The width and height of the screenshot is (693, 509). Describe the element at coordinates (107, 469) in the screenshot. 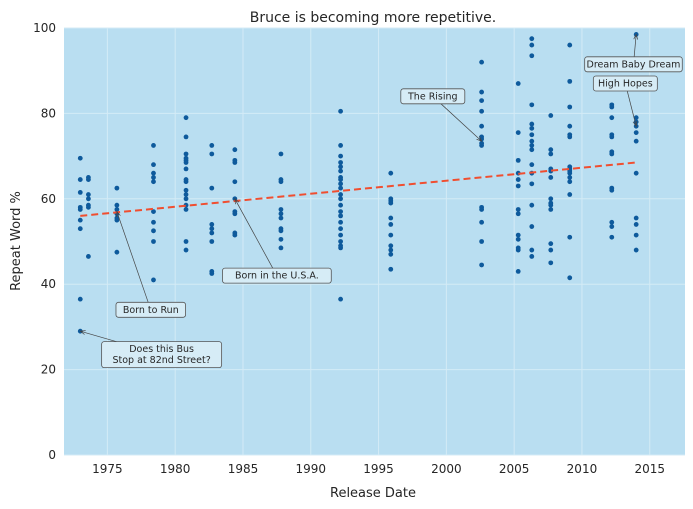

I see `x-tick-label: 1975` at that location.